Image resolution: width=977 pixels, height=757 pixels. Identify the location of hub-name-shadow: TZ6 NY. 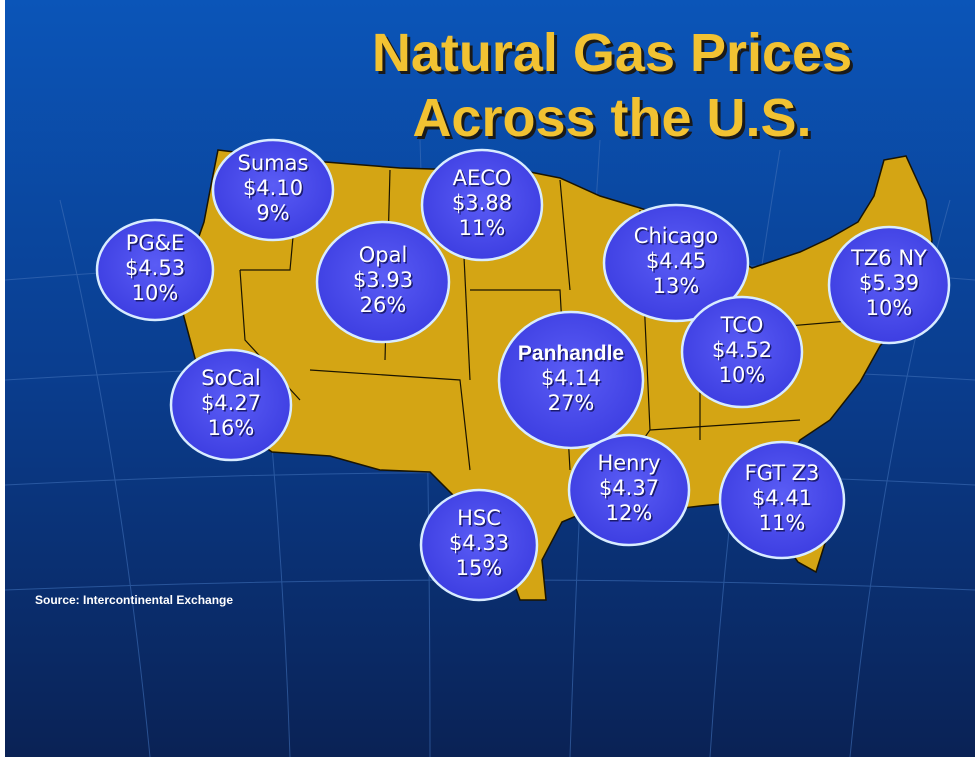
(890, 260).